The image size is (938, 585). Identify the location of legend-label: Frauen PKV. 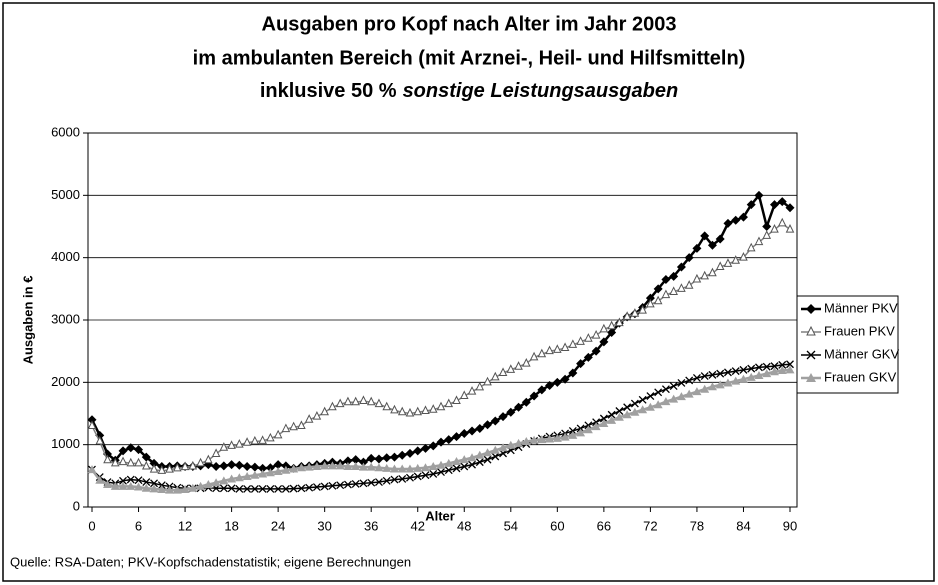
(859, 330).